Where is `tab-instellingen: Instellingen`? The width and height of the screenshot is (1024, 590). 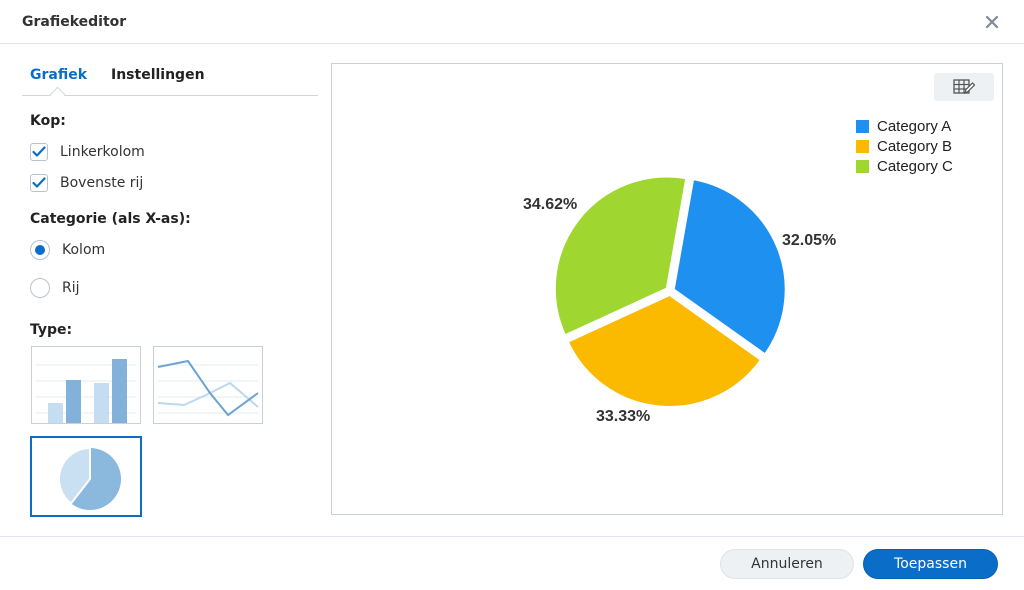
tab-instellingen: Instellingen is located at coordinates (158, 75).